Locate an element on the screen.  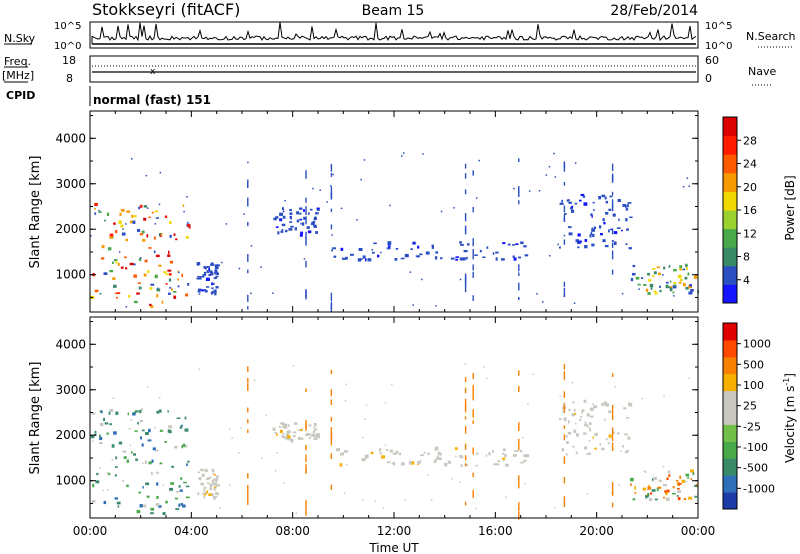
freq-strip: Freq. [MHz] 18 8 60 0 Nave x is located at coordinates (389, 70).